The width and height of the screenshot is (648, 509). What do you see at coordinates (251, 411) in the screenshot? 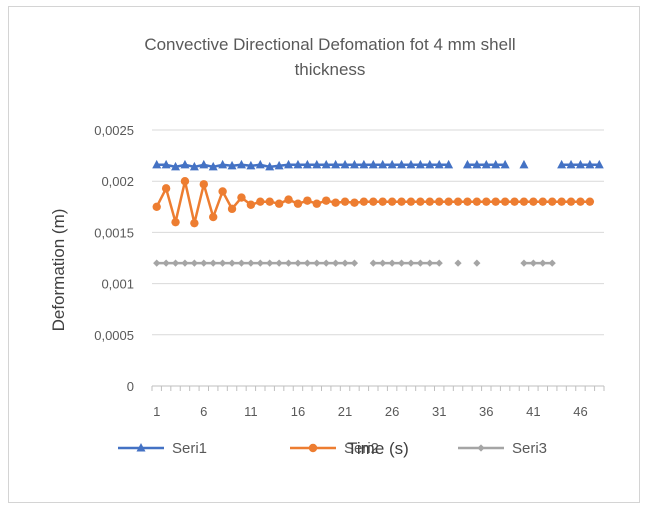
I see `x-tick-label: 11` at bounding box center [251, 411].